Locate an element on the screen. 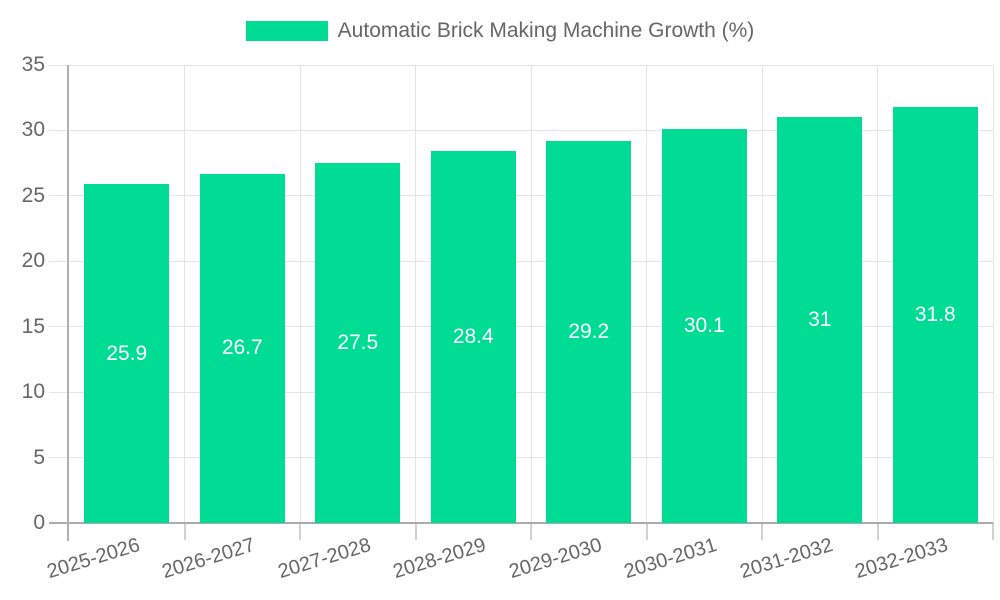  bar-2029-2030: 29.2 is located at coordinates (589, 331).